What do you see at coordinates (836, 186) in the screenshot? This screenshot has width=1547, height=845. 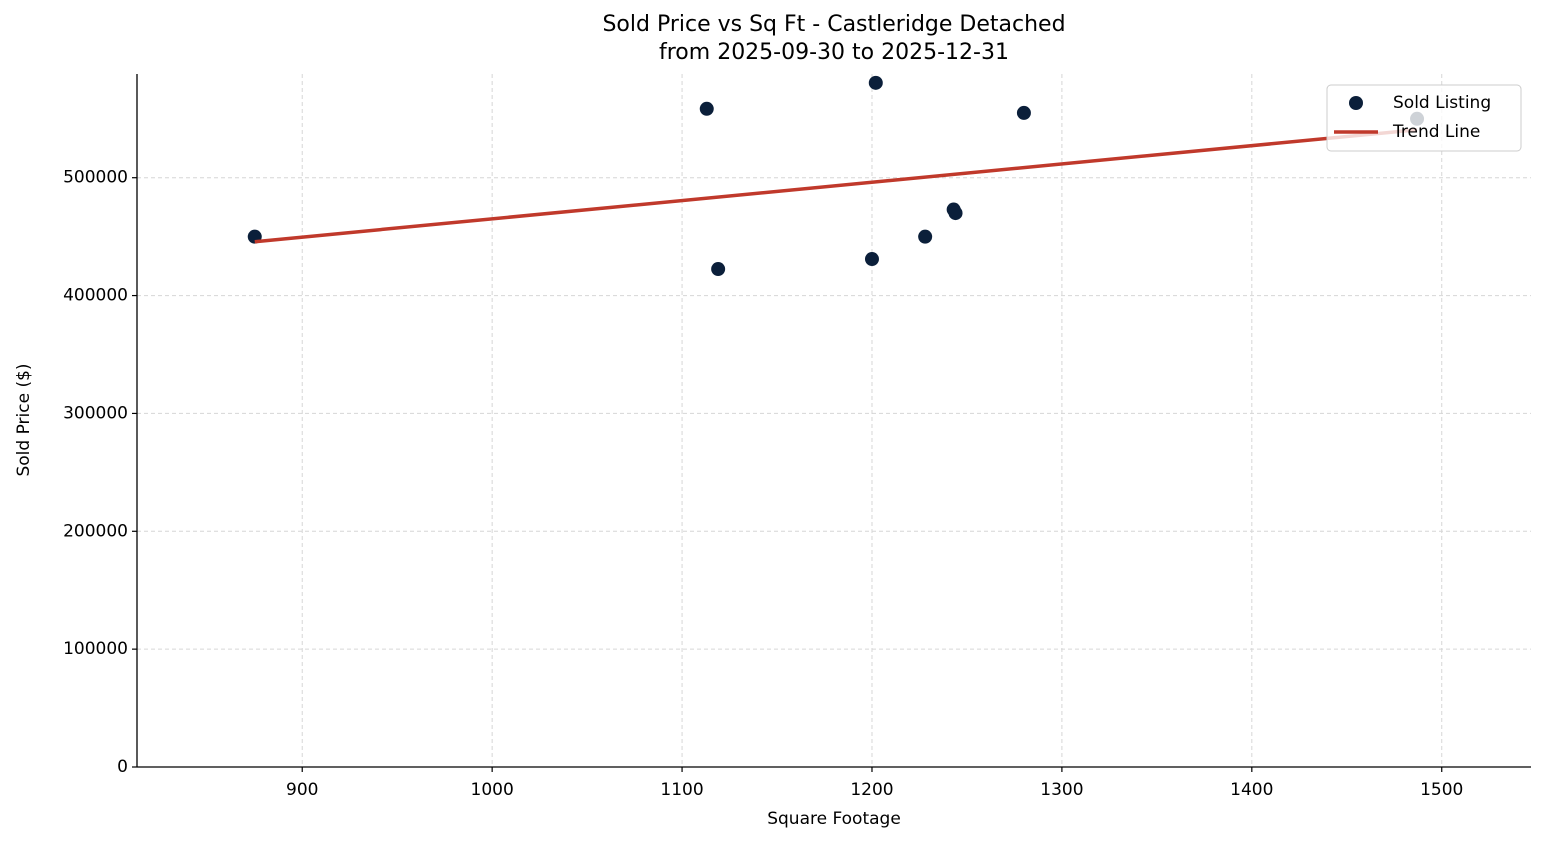 I see `trend-line` at bounding box center [836, 186].